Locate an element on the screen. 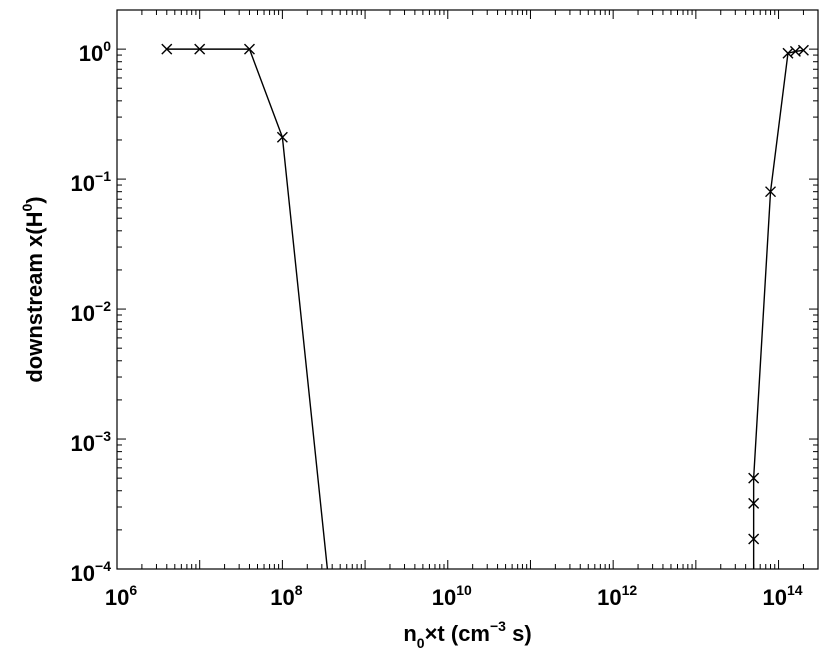 This screenshot has width=830, height=661. y-axis-label: downstream x(H0) is located at coordinates (33, 289).